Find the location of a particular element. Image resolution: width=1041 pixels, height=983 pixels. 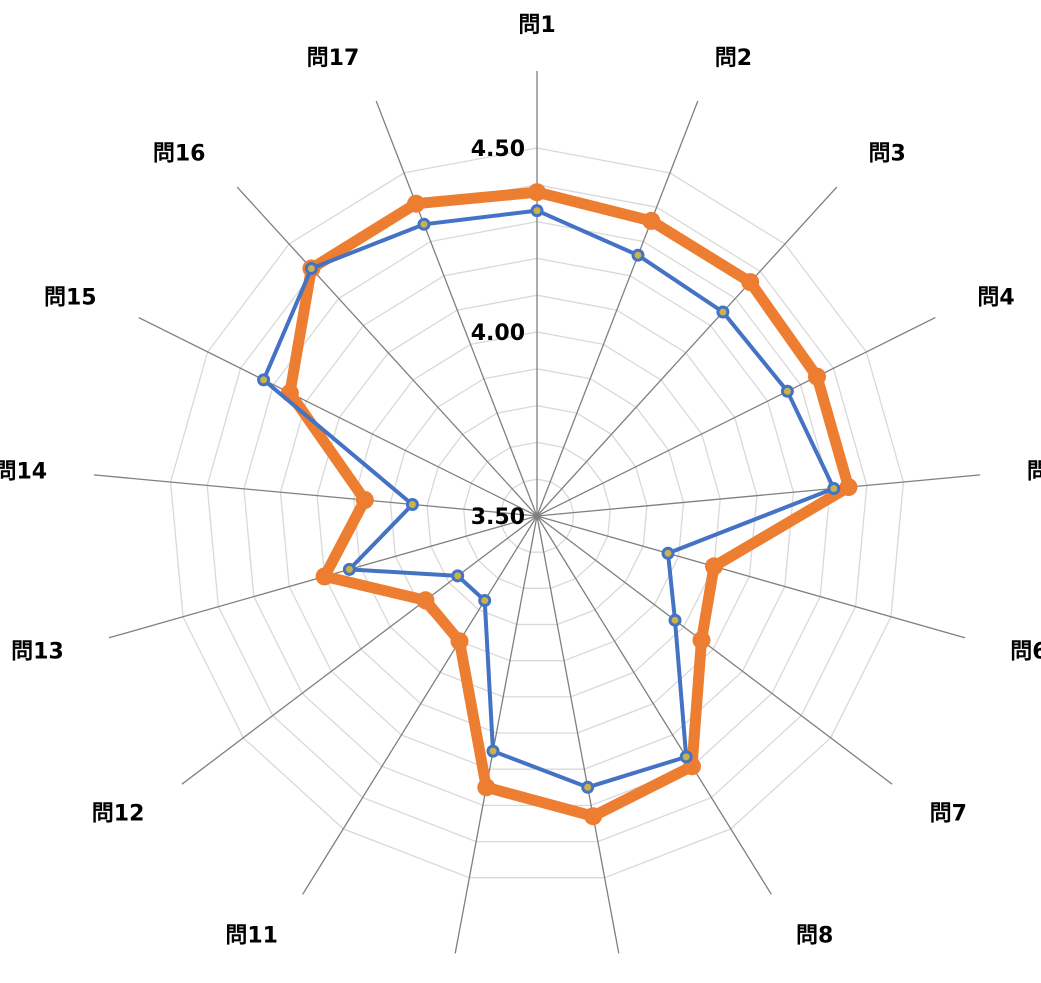

category-label: 問16 is located at coordinates (179, 153).